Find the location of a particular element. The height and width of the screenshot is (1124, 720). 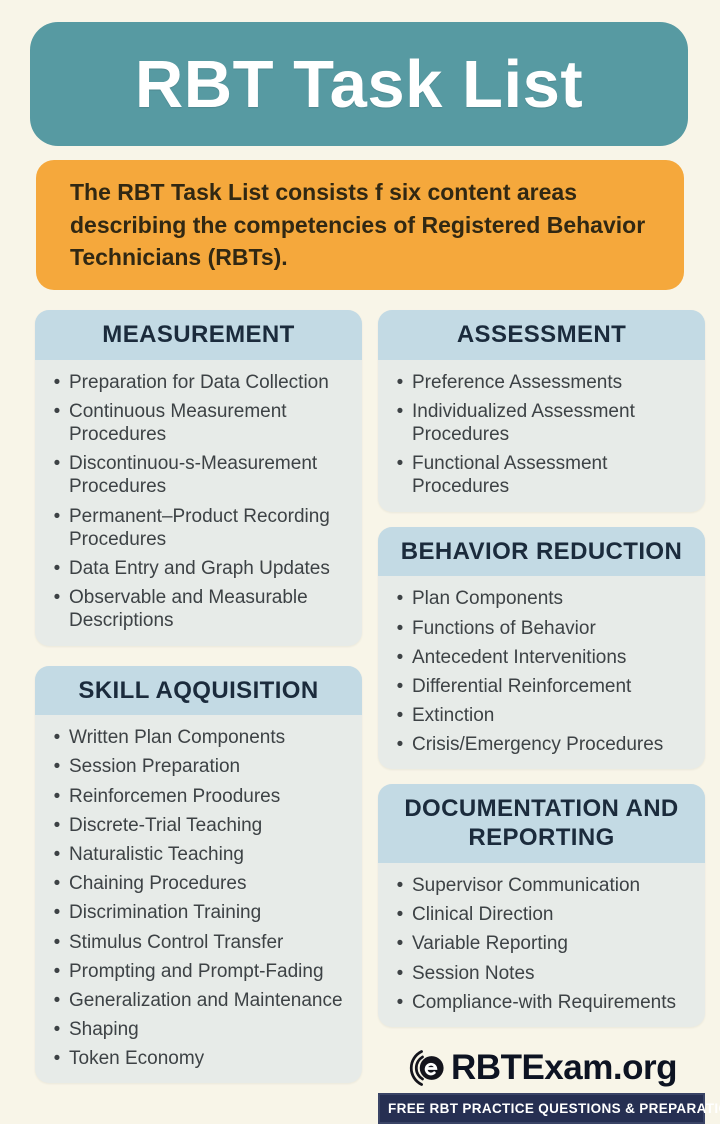

list-item-text: Clinical Direction is located at coordinates (483, 915).